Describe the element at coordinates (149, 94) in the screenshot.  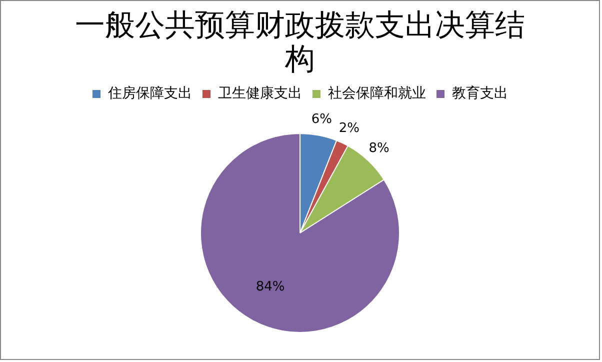
I see `legend-label: 住房保障支出` at that location.